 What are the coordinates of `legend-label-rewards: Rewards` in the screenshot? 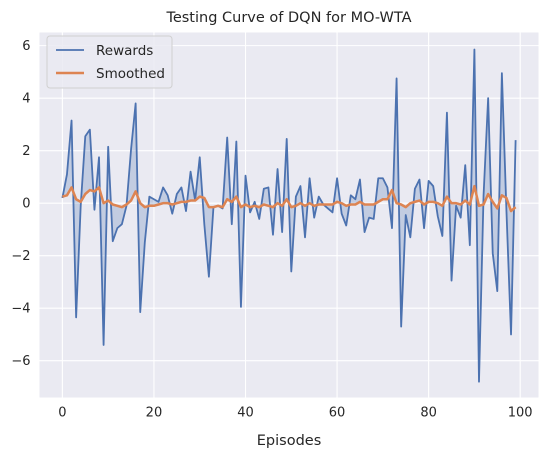 It's located at (124, 51).